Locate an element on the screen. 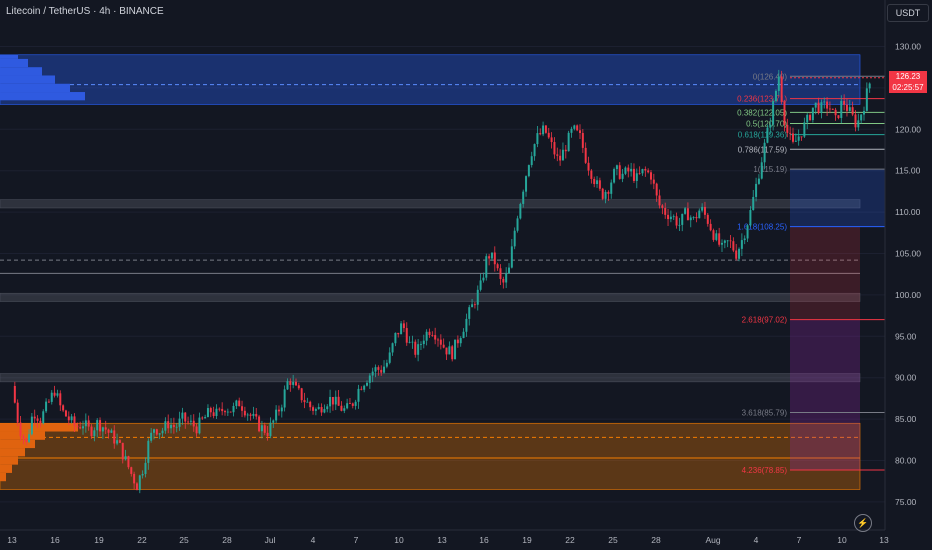  y-tick-label: 120.00 is located at coordinates (908, 129).